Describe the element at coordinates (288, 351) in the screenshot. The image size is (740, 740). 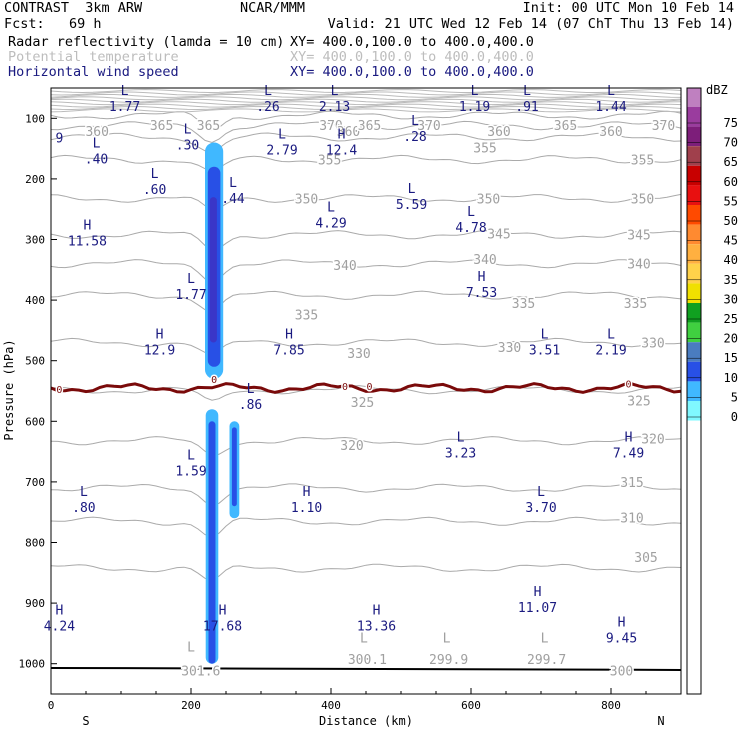
I see `wind-extremum-value: 7.85` at that location.